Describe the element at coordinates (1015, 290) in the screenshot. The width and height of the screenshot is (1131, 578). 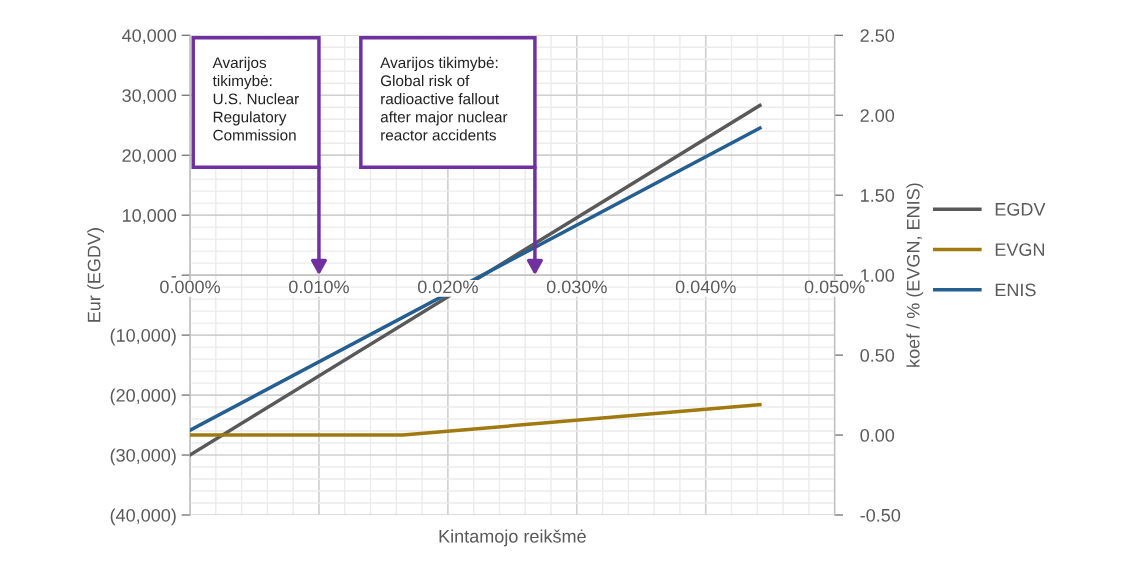
I see `legend-label: ENIS` at that location.